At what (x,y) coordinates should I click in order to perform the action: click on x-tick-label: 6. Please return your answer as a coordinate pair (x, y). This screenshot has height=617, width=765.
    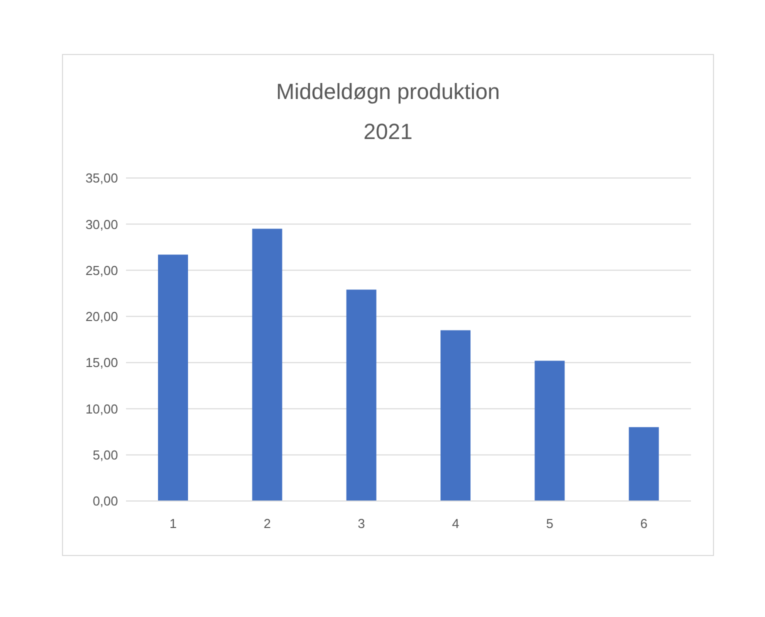
    Looking at the image, I should click on (644, 524).